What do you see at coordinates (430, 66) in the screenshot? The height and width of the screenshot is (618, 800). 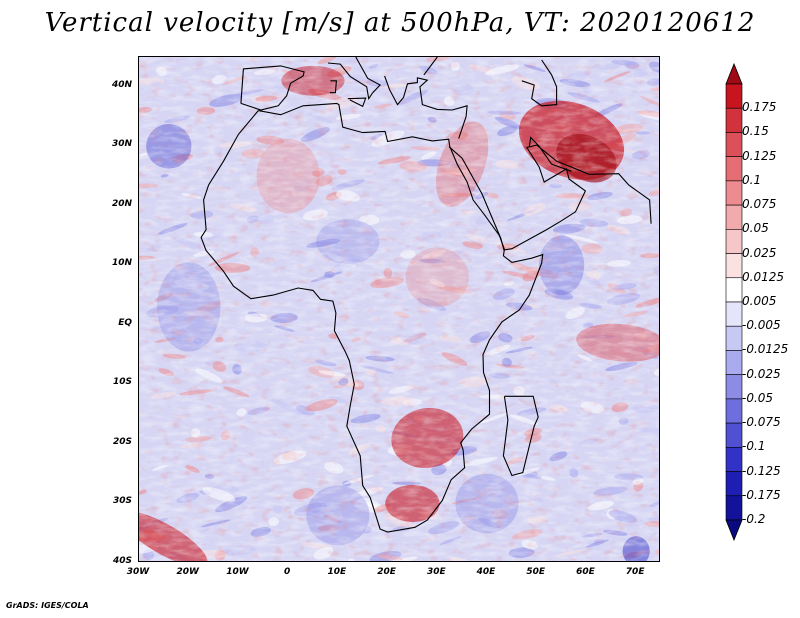 I see `black-sea-coastline` at bounding box center [430, 66].